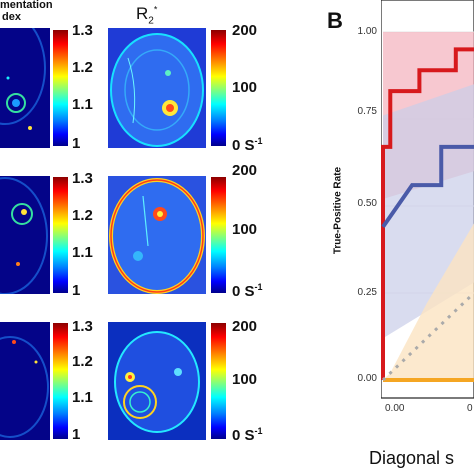 This screenshot has width=474, height=474. Describe the element at coordinates (11, 17) in the screenshot. I see `index-header-line2: dex` at that location.